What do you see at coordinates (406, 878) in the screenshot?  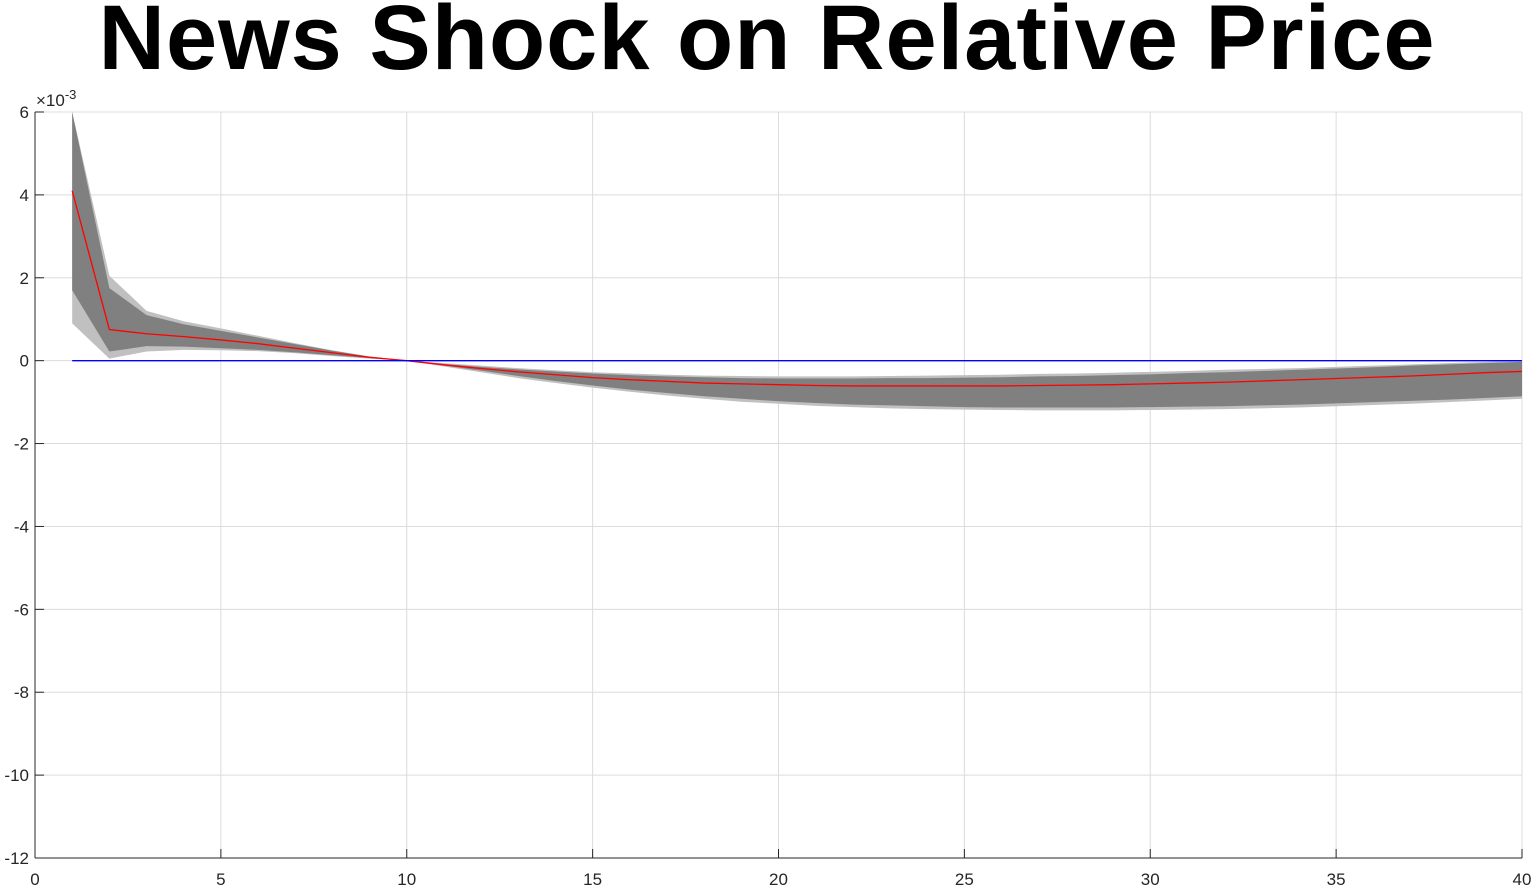 I see `x-tick-label: 10` at bounding box center [406, 878].